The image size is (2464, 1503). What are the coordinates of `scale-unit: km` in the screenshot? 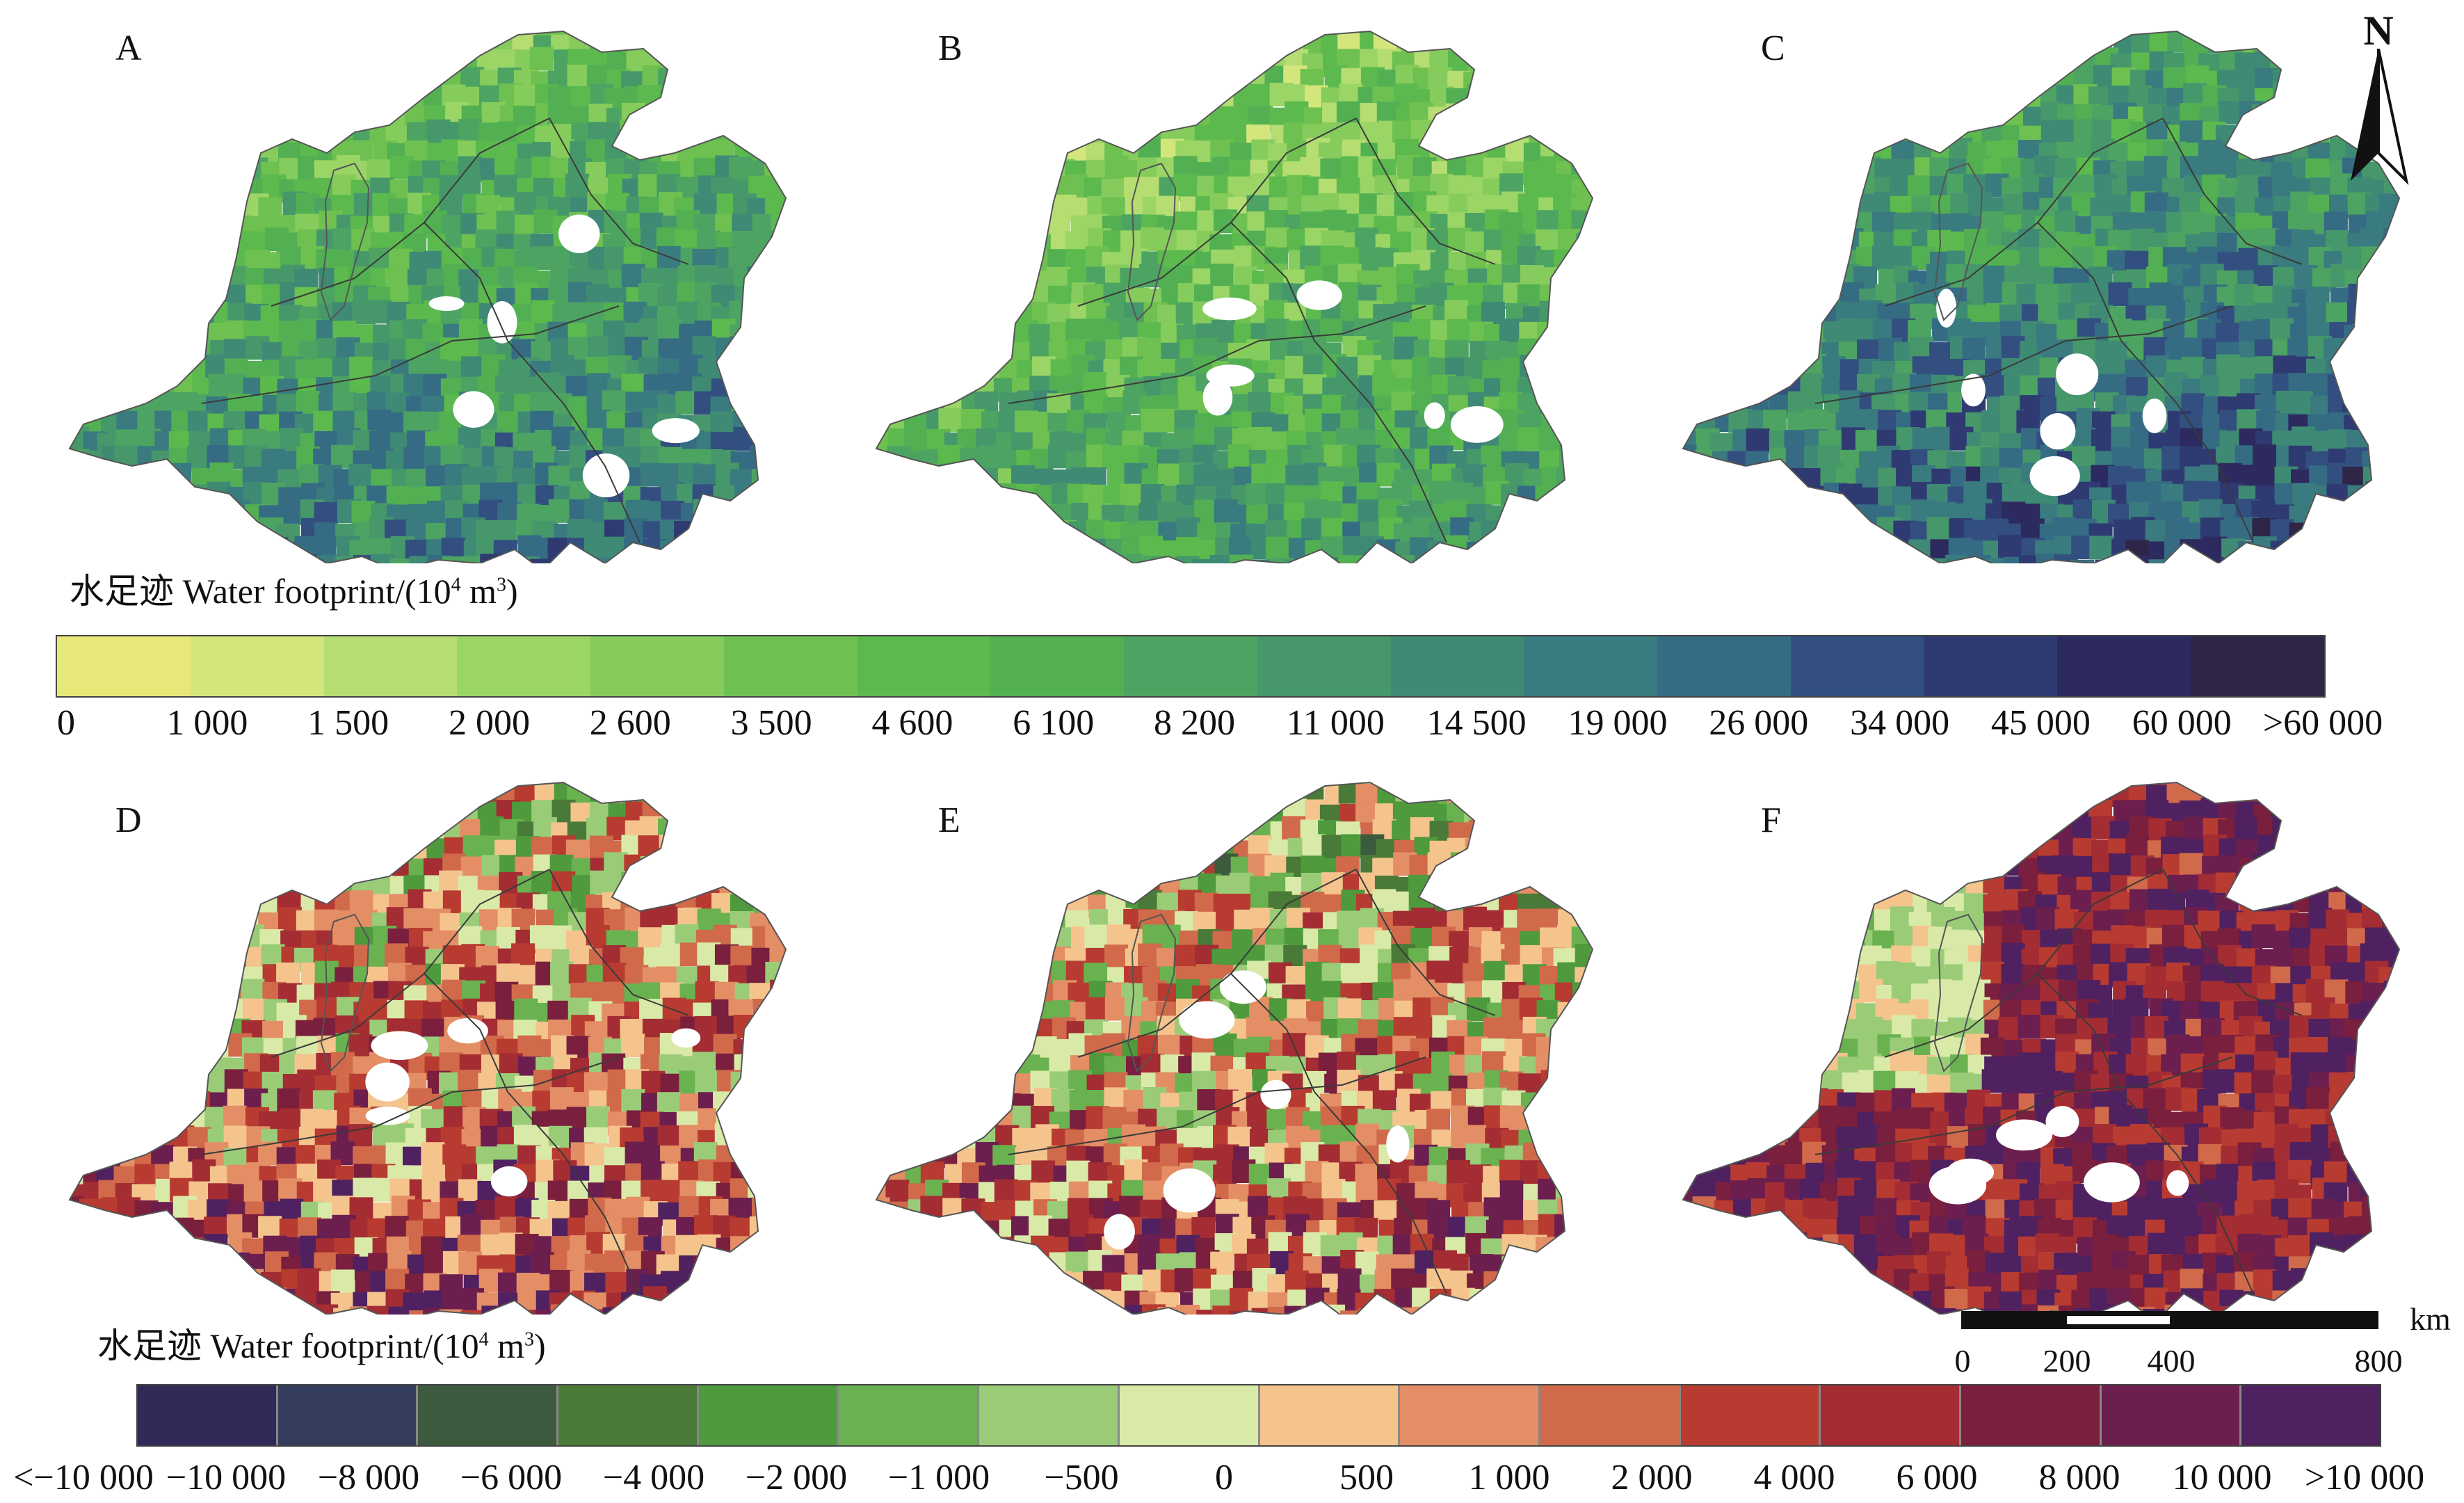 It's located at (2430, 1319).